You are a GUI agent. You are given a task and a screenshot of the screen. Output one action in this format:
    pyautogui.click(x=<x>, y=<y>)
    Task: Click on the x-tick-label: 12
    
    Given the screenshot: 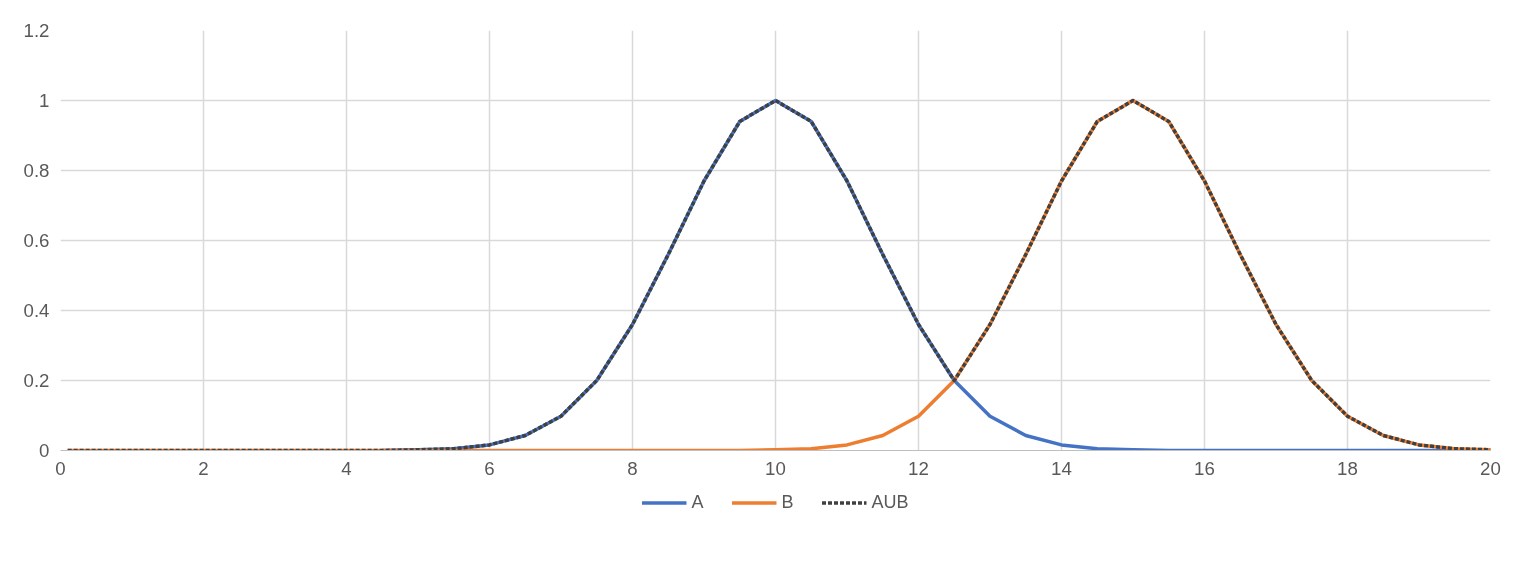 What is the action you would take?
    pyautogui.click(x=918, y=468)
    